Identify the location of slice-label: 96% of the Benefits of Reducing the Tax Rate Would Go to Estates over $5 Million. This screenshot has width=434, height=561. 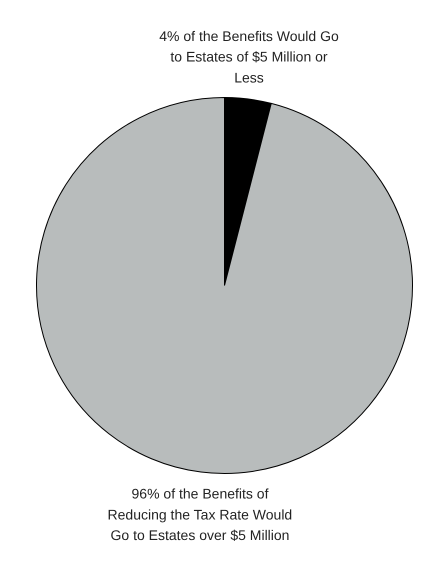
(200, 514).